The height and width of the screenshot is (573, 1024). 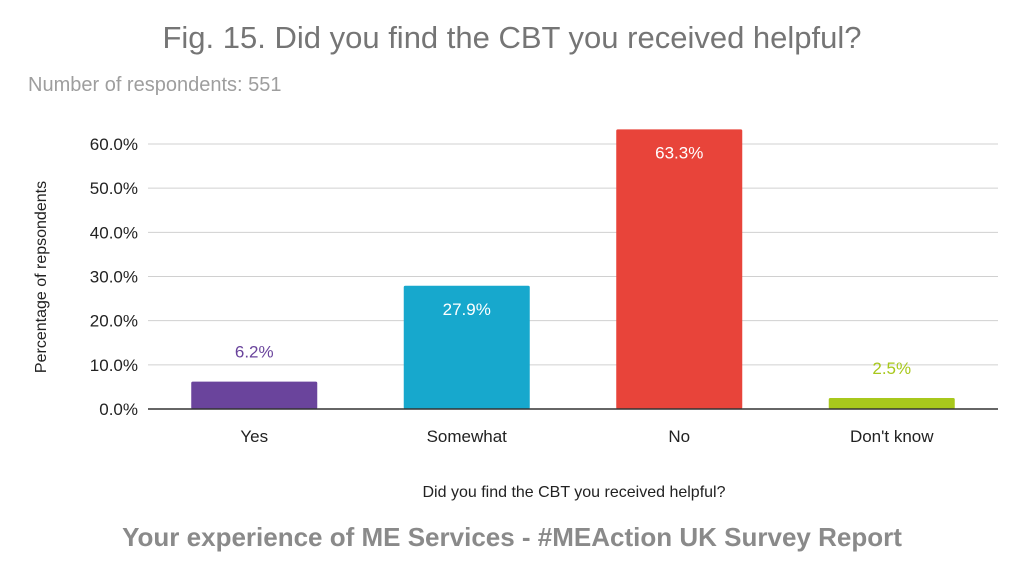 What do you see at coordinates (114, 144) in the screenshot?
I see `y-tick-label: 60.0%` at bounding box center [114, 144].